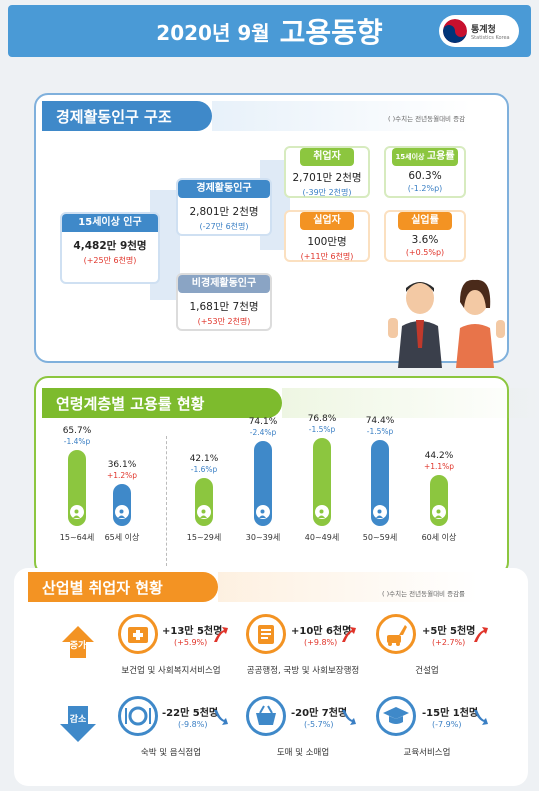 The width and height of the screenshot is (539, 791). What do you see at coordinates (425, 157) in the screenshot?
I see `employment-rate-label: 15세이상 고용률` at bounding box center [425, 157].